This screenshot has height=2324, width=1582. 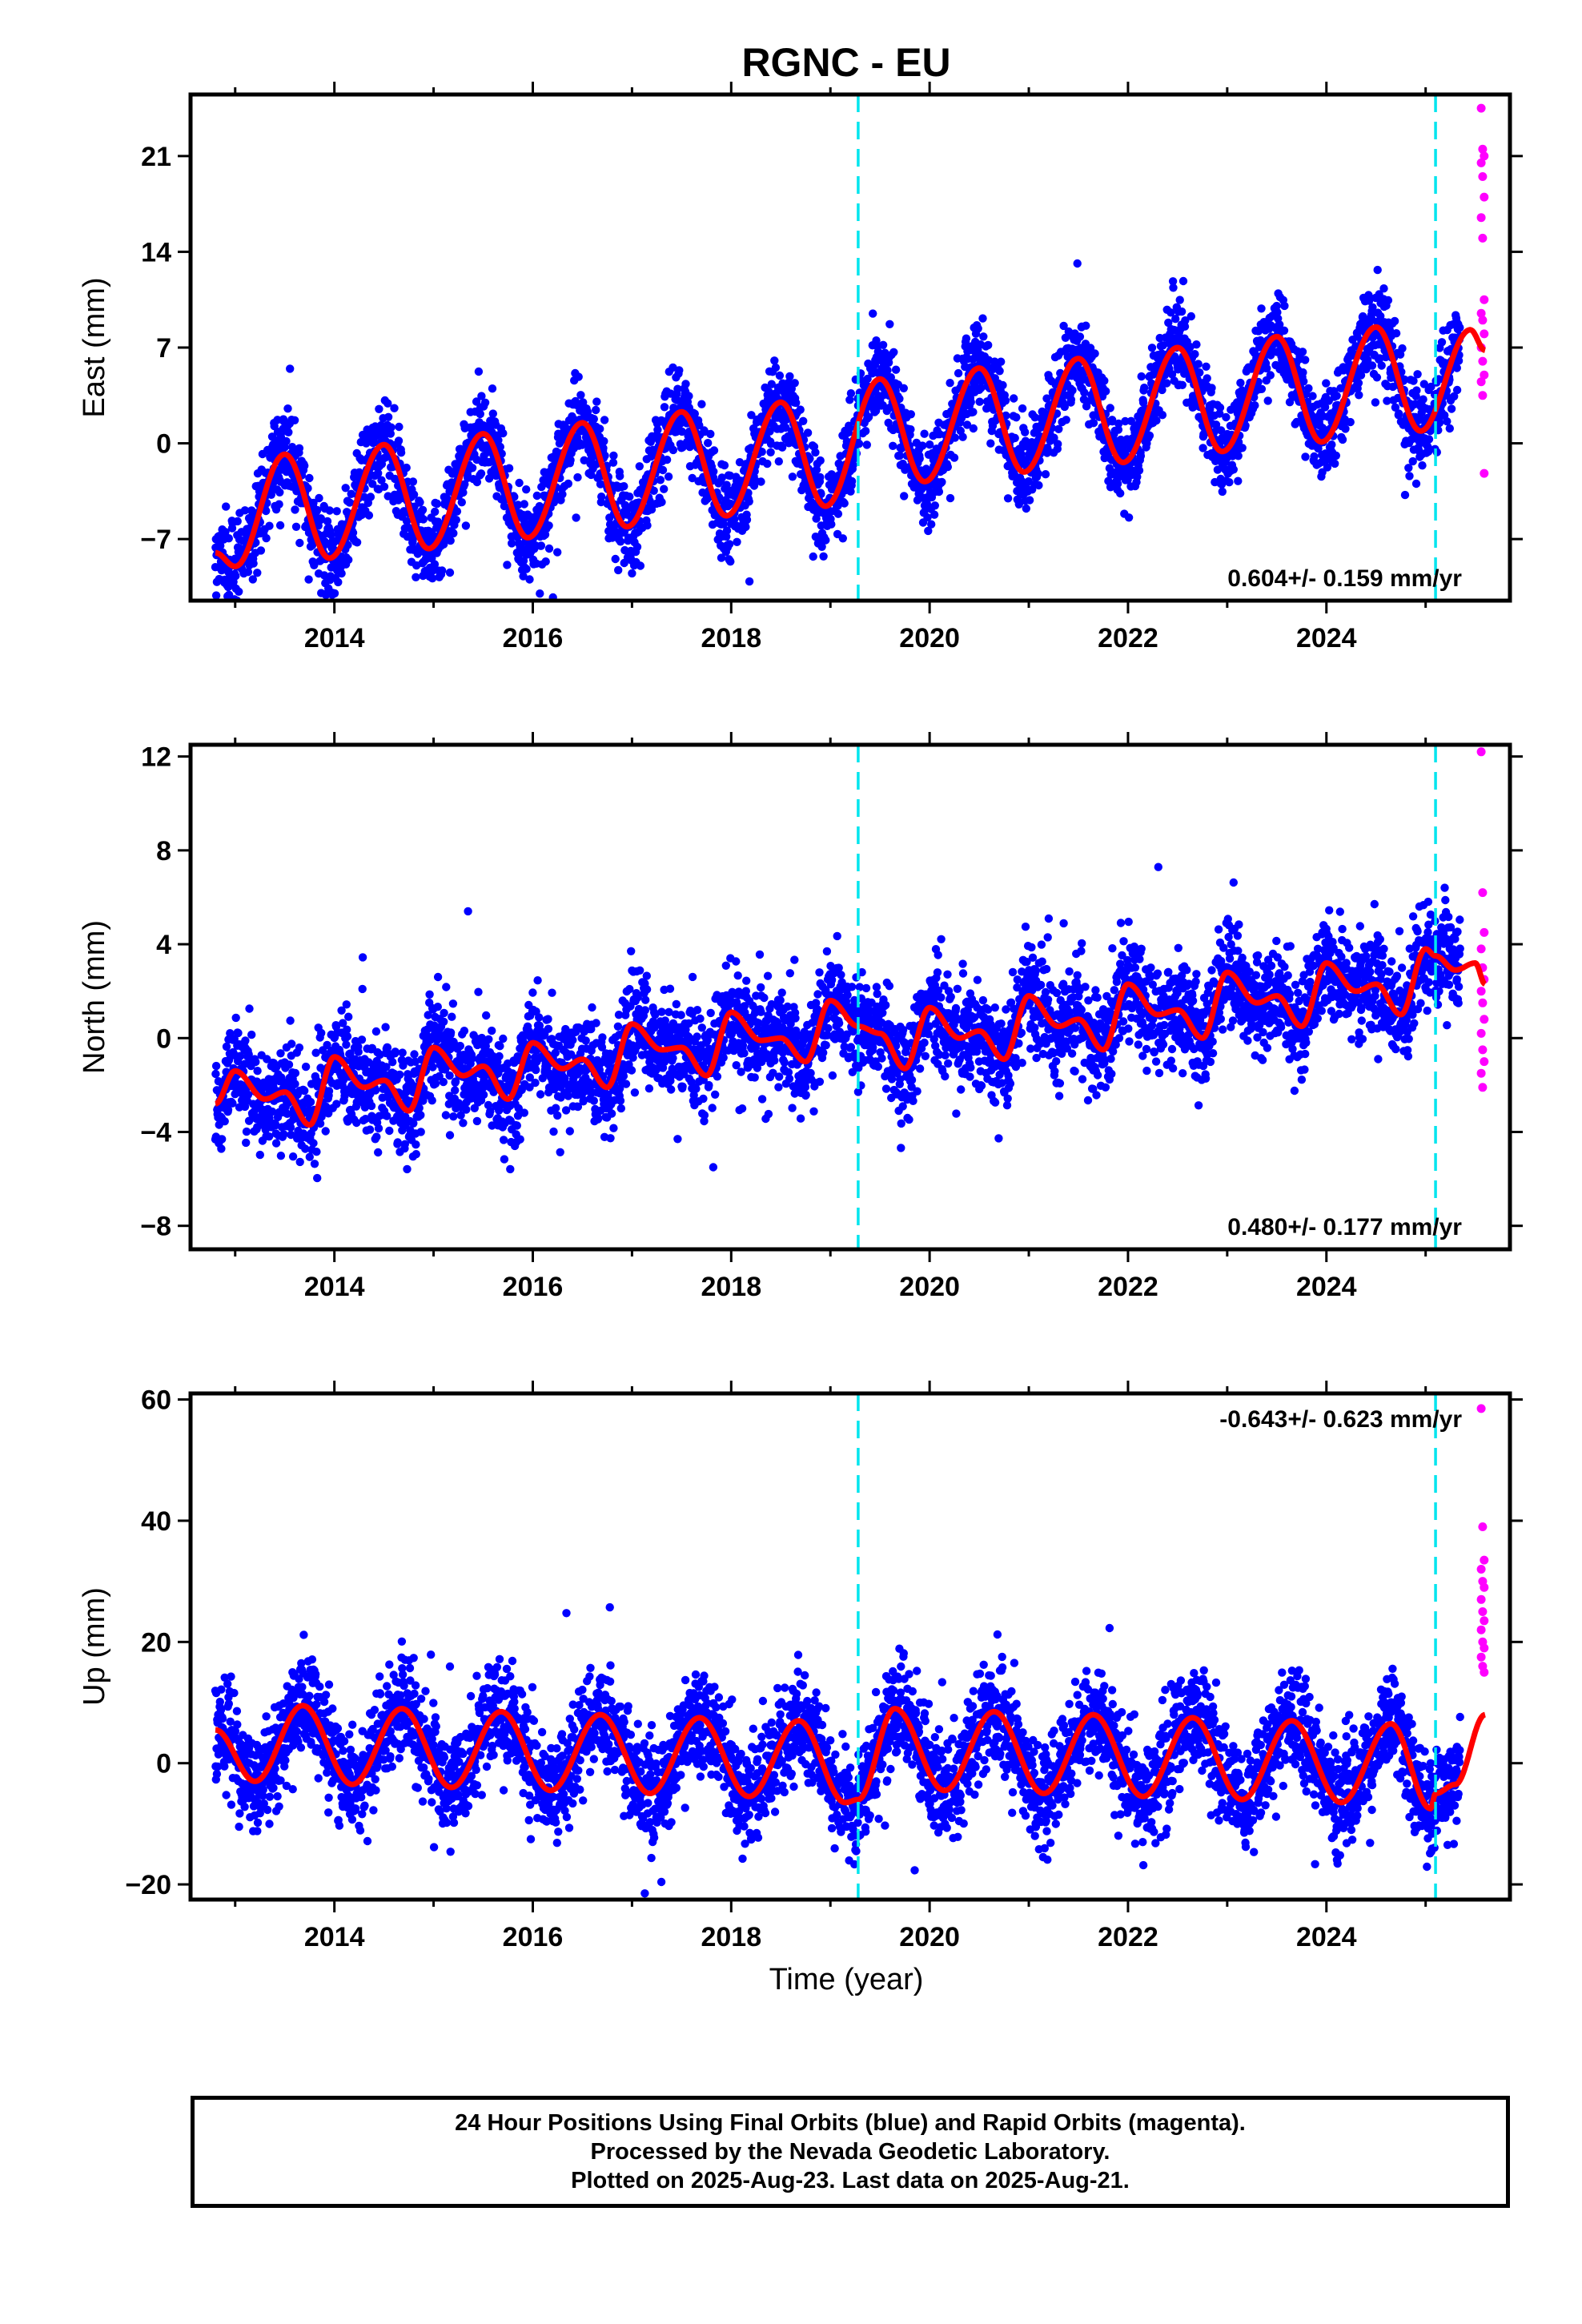 What do you see at coordinates (1327, 638) in the screenshot?
I see `x-tick-label: 2024` at bounding box center [1327, 638].